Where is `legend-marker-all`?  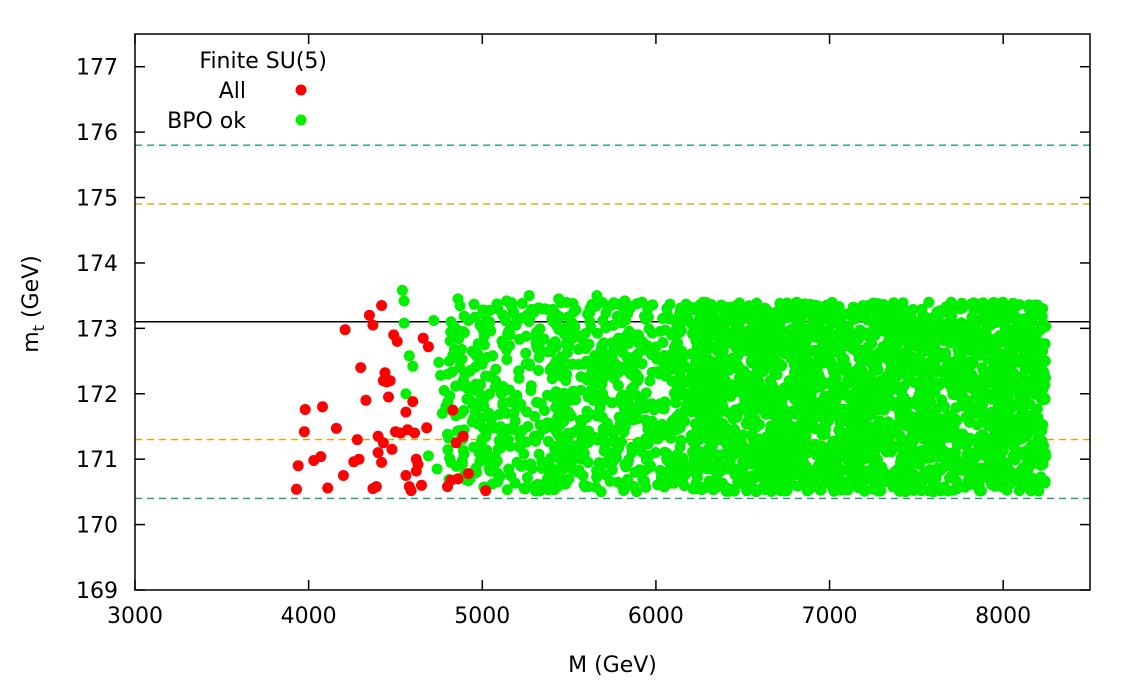 legend-marker-all is located at coordinates (301, 90).